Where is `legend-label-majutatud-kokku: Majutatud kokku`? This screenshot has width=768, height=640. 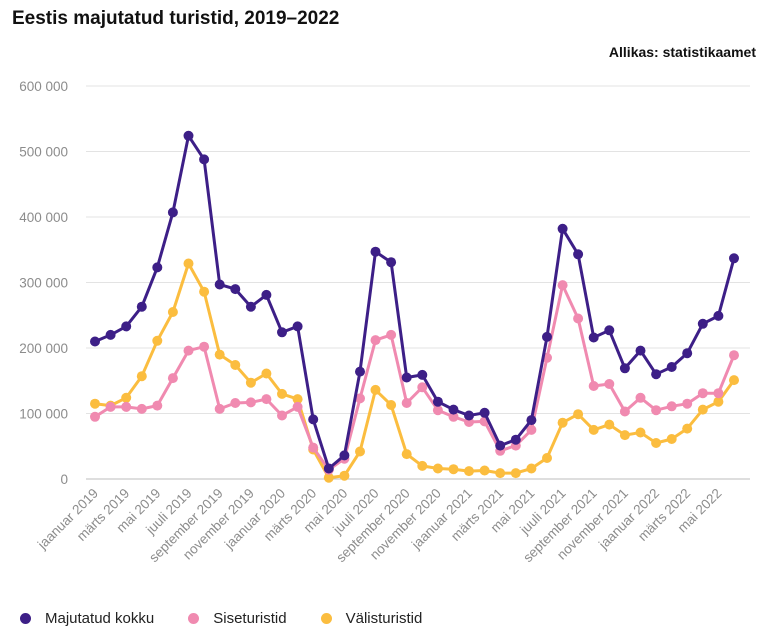
legend-label-majutatud-kokku: Majutatud kokku is located at coordinates (100, 618).